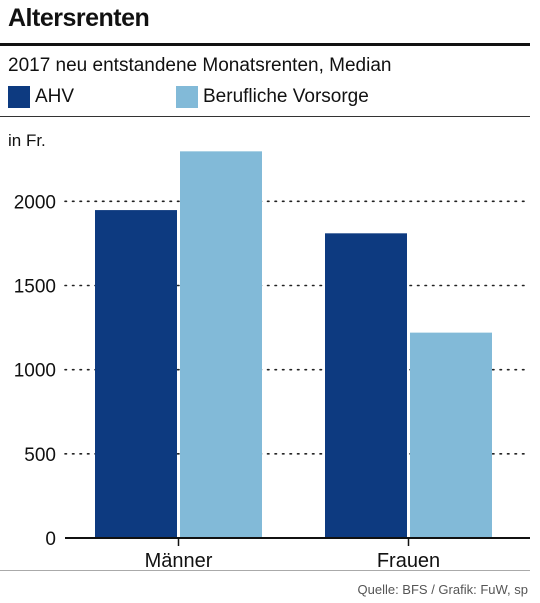  I want to click on legend-label-ahv: AHV, so click(55, 96).